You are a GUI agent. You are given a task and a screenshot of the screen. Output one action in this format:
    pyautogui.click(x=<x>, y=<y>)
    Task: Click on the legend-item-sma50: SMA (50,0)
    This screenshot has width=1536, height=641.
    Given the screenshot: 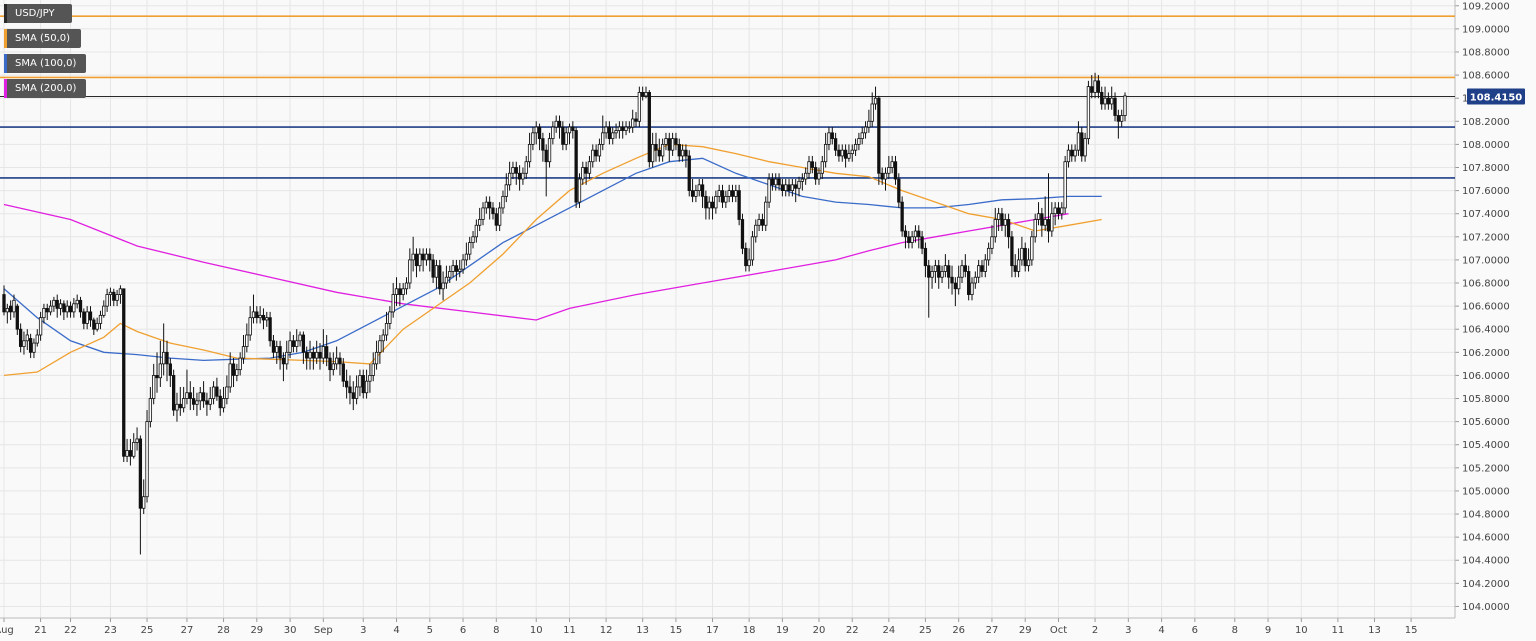 What is the action you would take?
    pyautogui.click(x=42, y=38)
    